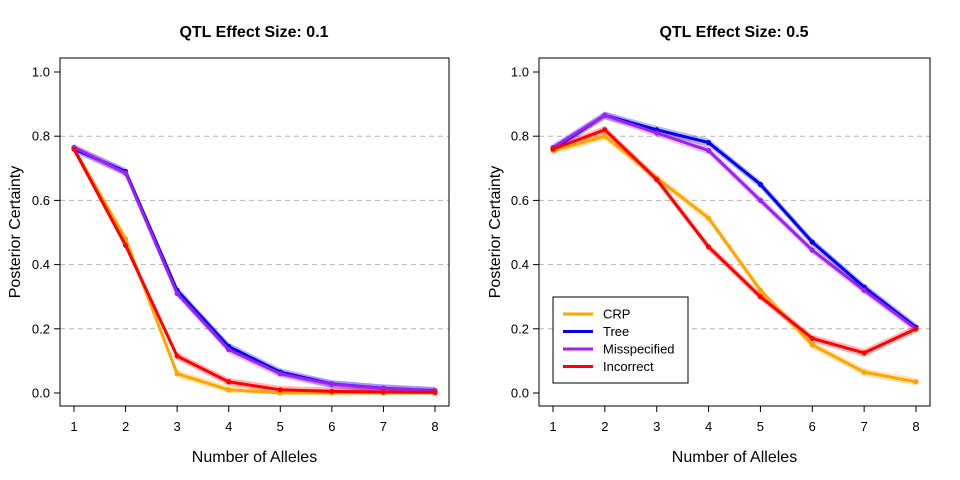  I want to click on chart-title: QTL Effect Size: 0.1, so click(253, 32).